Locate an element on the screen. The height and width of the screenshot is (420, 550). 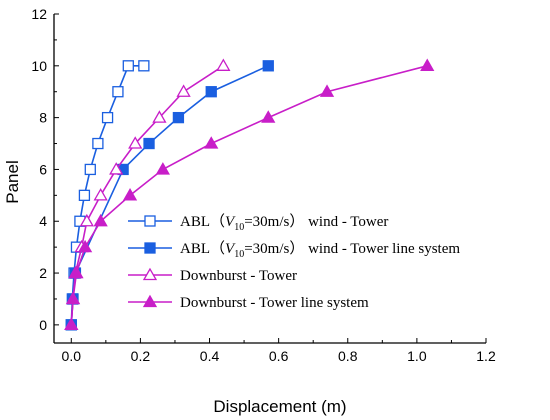
legend-item: ABL（V10=30m/s） wind - Tower is located at coordinates (258, 223).